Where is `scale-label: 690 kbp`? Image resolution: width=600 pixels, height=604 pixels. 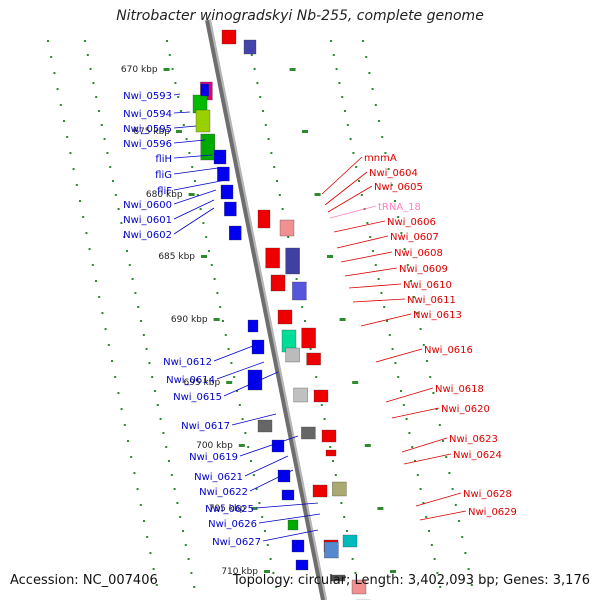
scale-label: 690 kbp is located at coordinates (189, 320).